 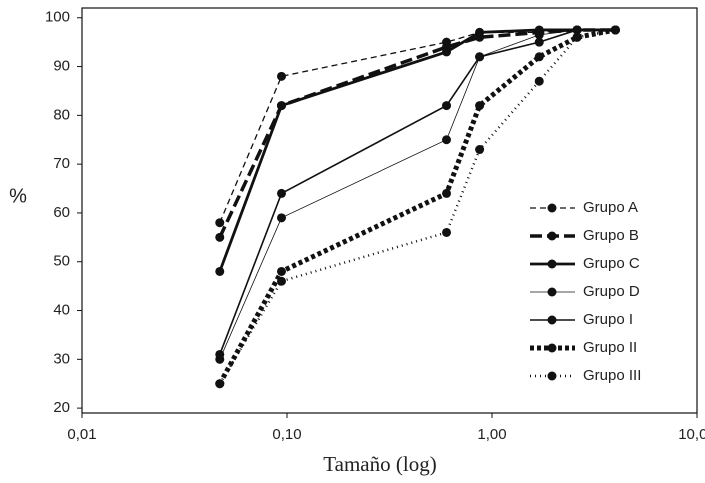 What do you see at coordinates (61, 163) in the screenshot?
I see `y-tick-label: 70` at bounding box center [61, 163].